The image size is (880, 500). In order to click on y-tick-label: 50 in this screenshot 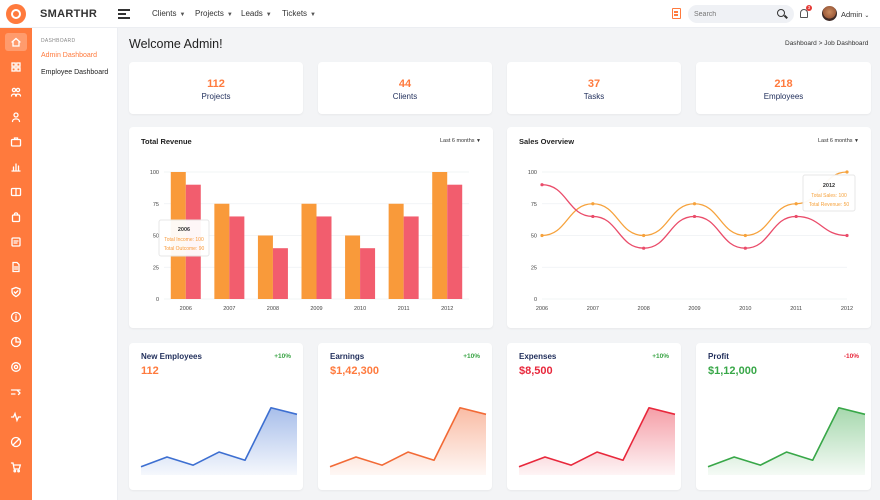, I will do `click(534, 237)`.